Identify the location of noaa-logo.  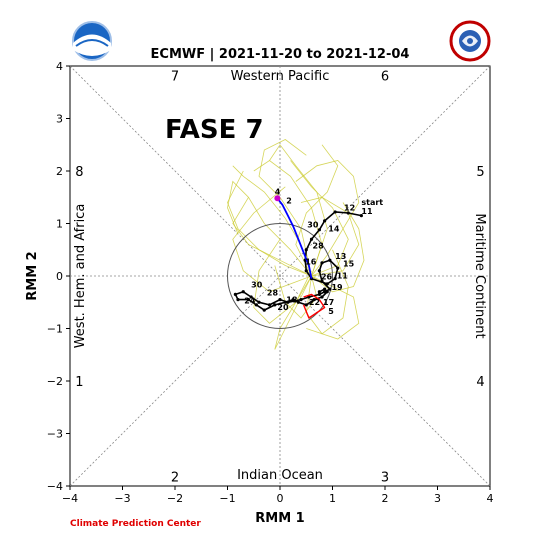
(92, 41).